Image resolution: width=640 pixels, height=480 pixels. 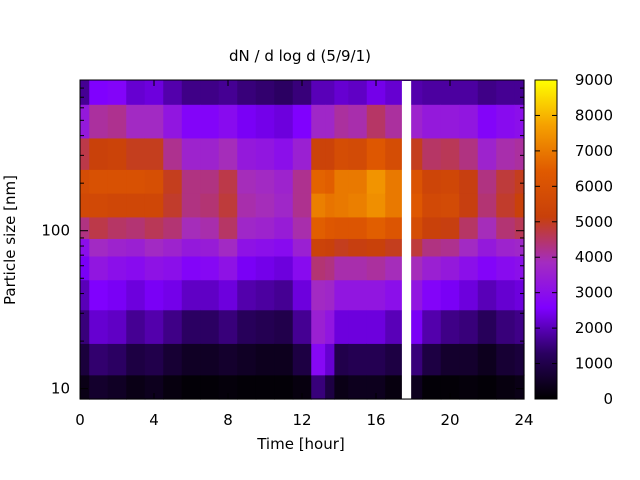 What do you see at coordinates (10, 240) in the screenshot?
I see `y-axis-label: Particle size [nm]` at bounding box center [10, 240].